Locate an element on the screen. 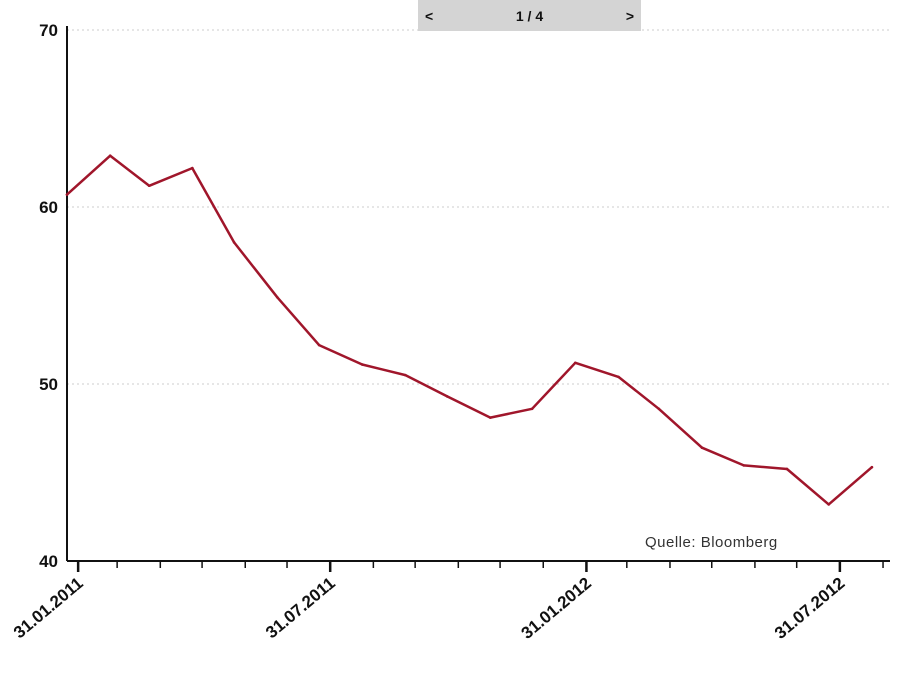  y-tick-label-70: 70 is located at coordinates (48, 30).